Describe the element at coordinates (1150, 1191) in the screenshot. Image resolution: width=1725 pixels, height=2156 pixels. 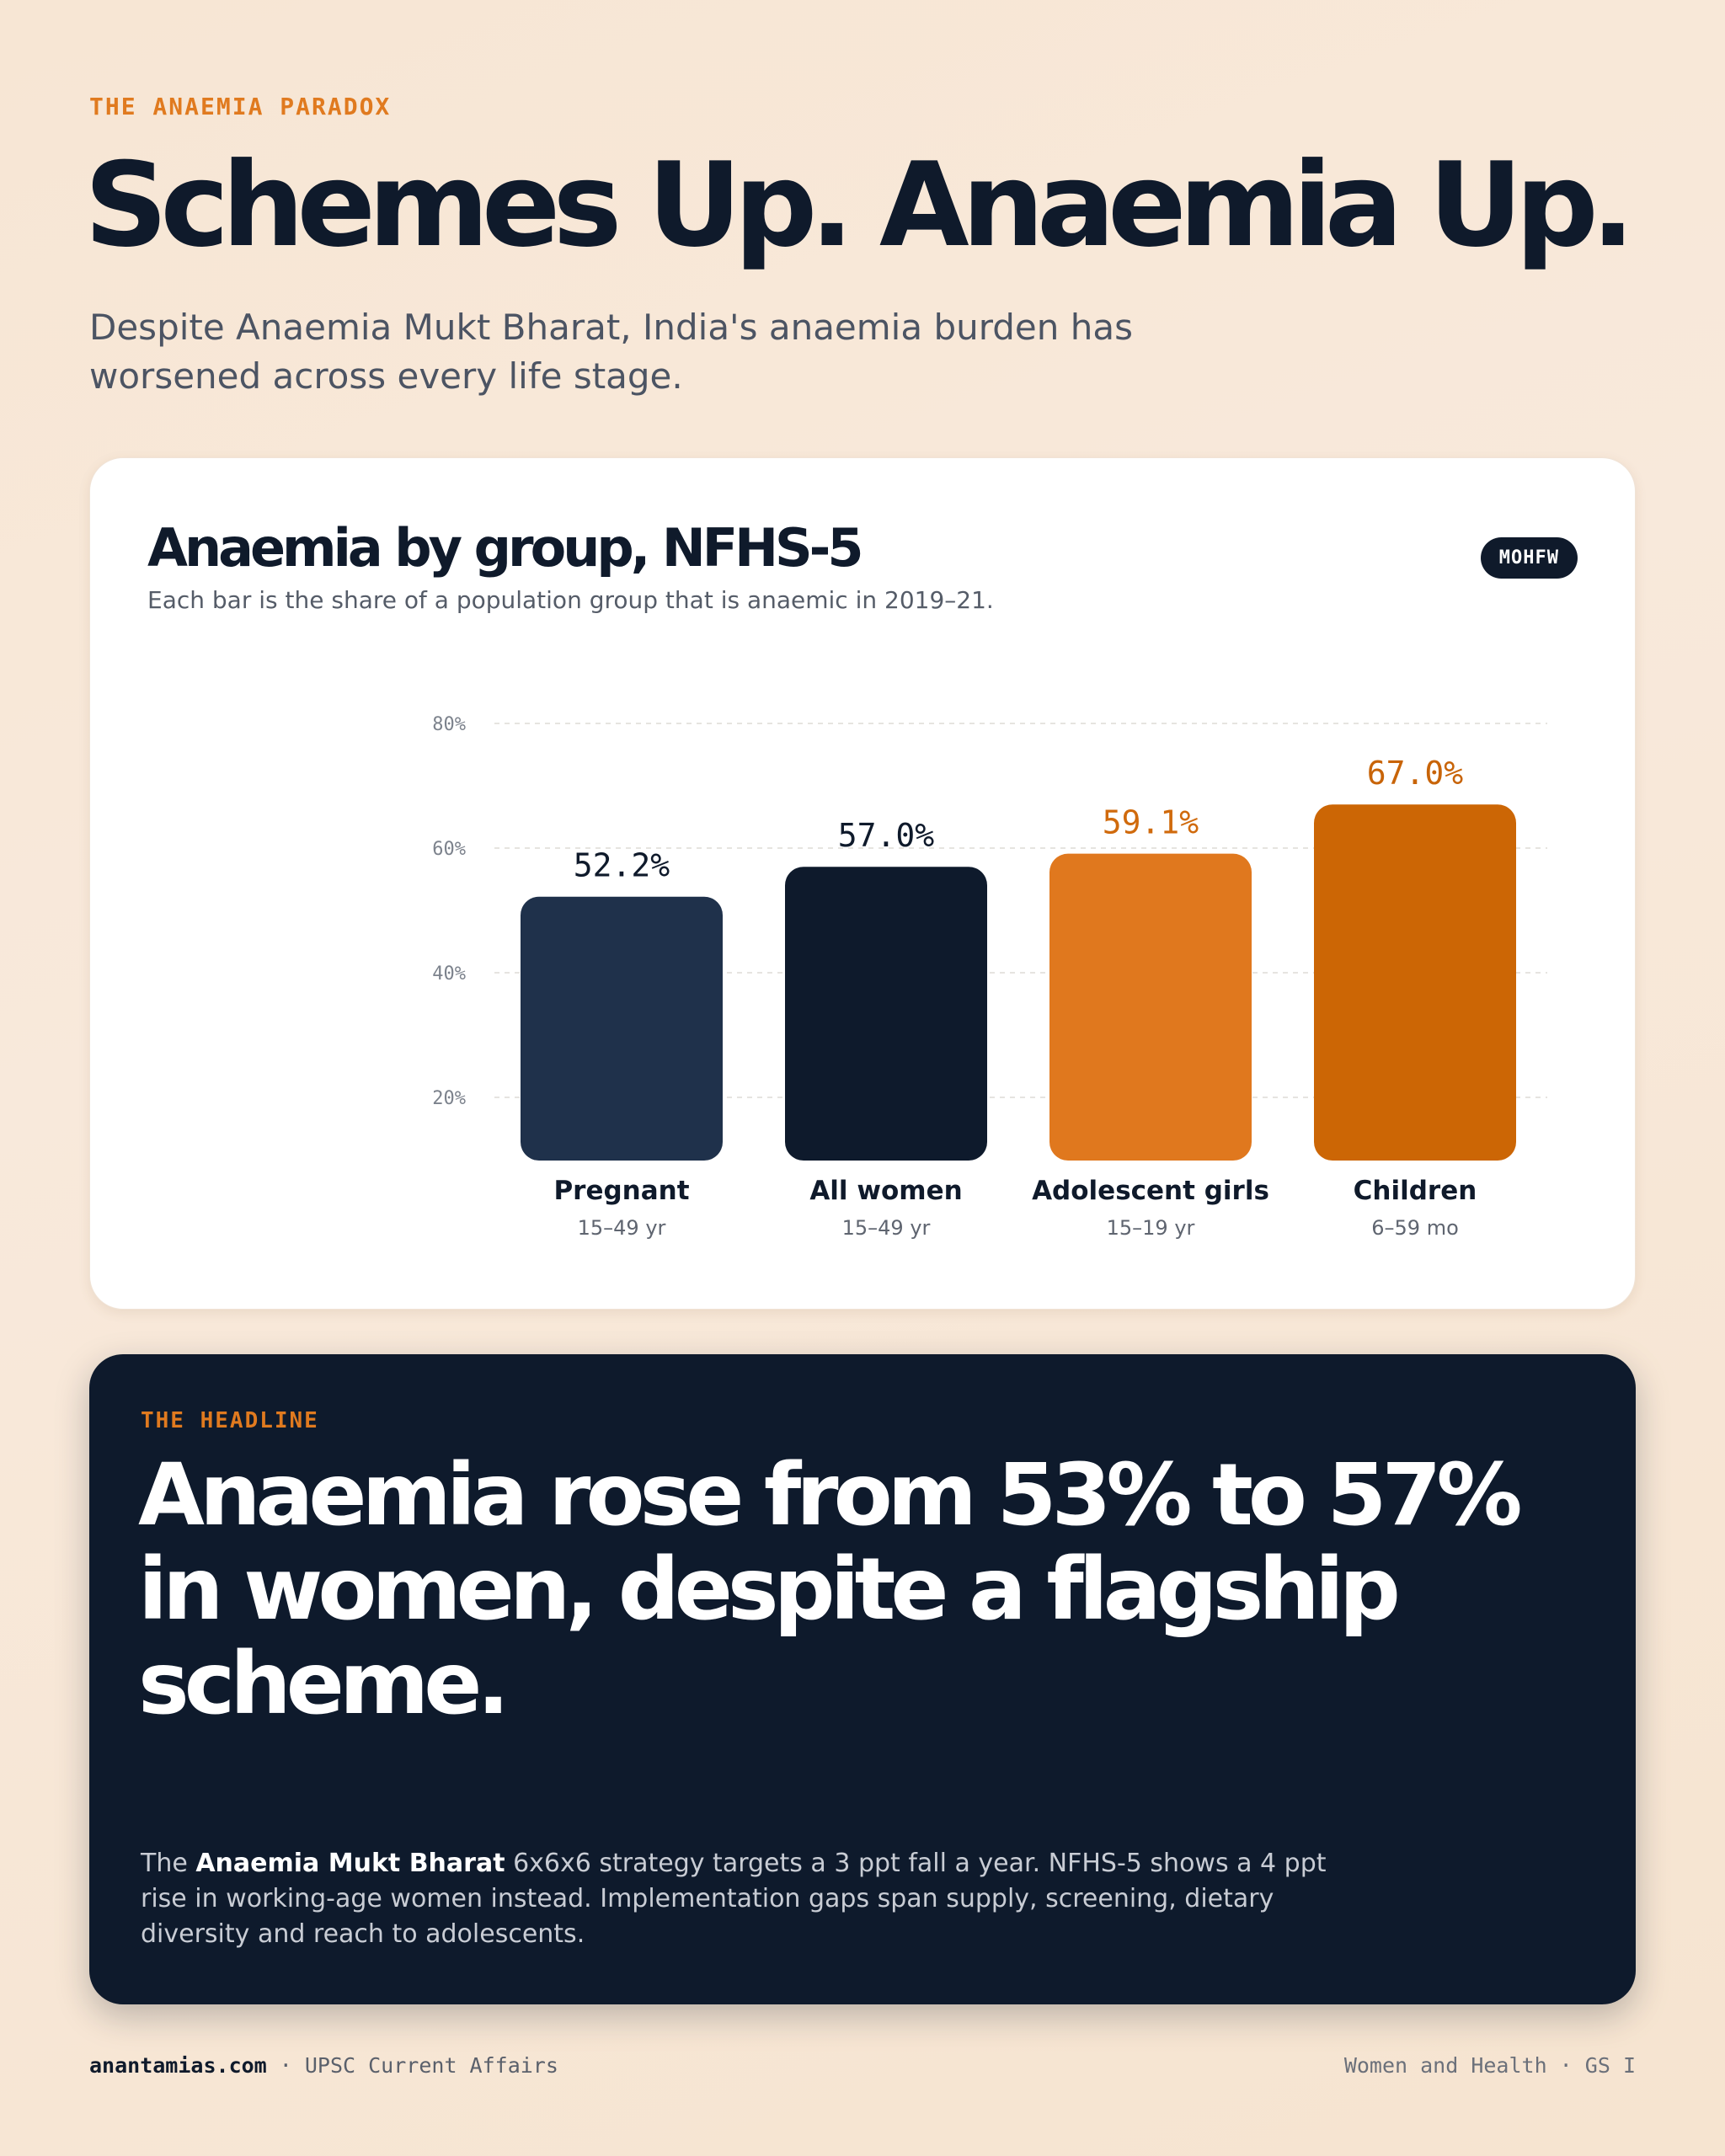
I see `category-label: Adolescent girls` at that location.